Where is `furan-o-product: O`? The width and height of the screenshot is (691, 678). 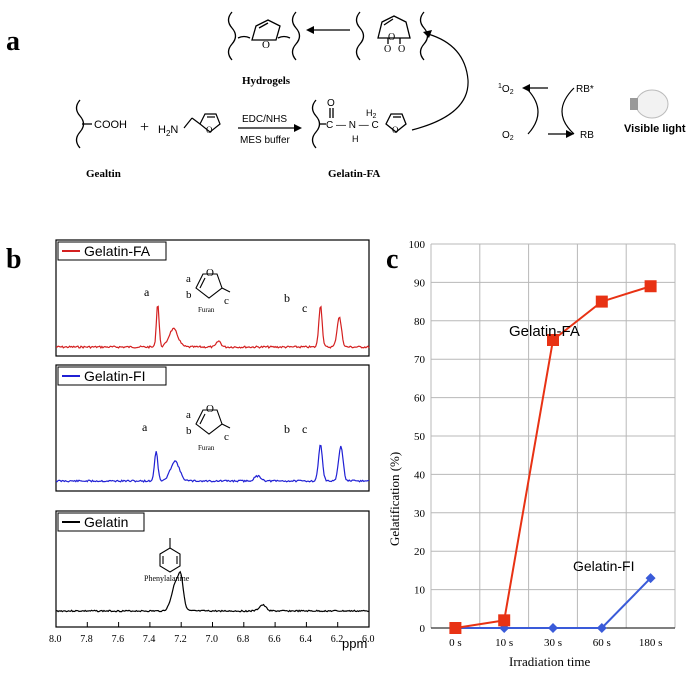
furan-o-product: O is located at coordinates (395, 130).